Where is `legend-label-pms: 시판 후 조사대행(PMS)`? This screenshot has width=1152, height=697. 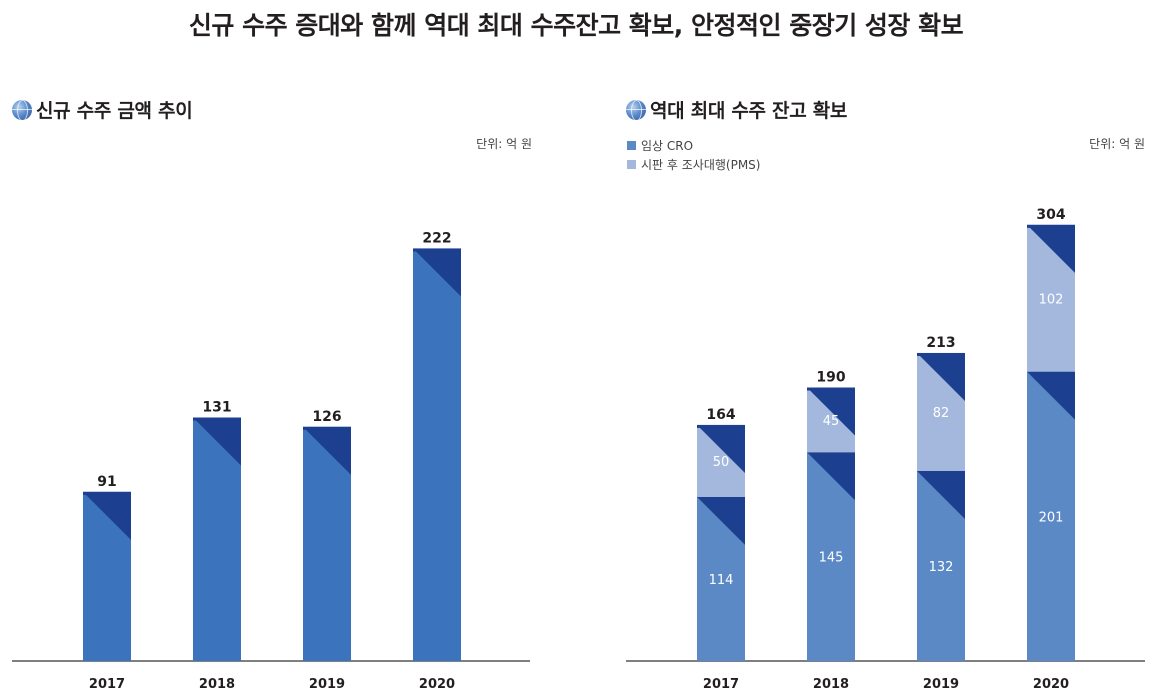 legend-label-pms: 시판 후 조사대행(PMS) is located at coordinates (701, 165).